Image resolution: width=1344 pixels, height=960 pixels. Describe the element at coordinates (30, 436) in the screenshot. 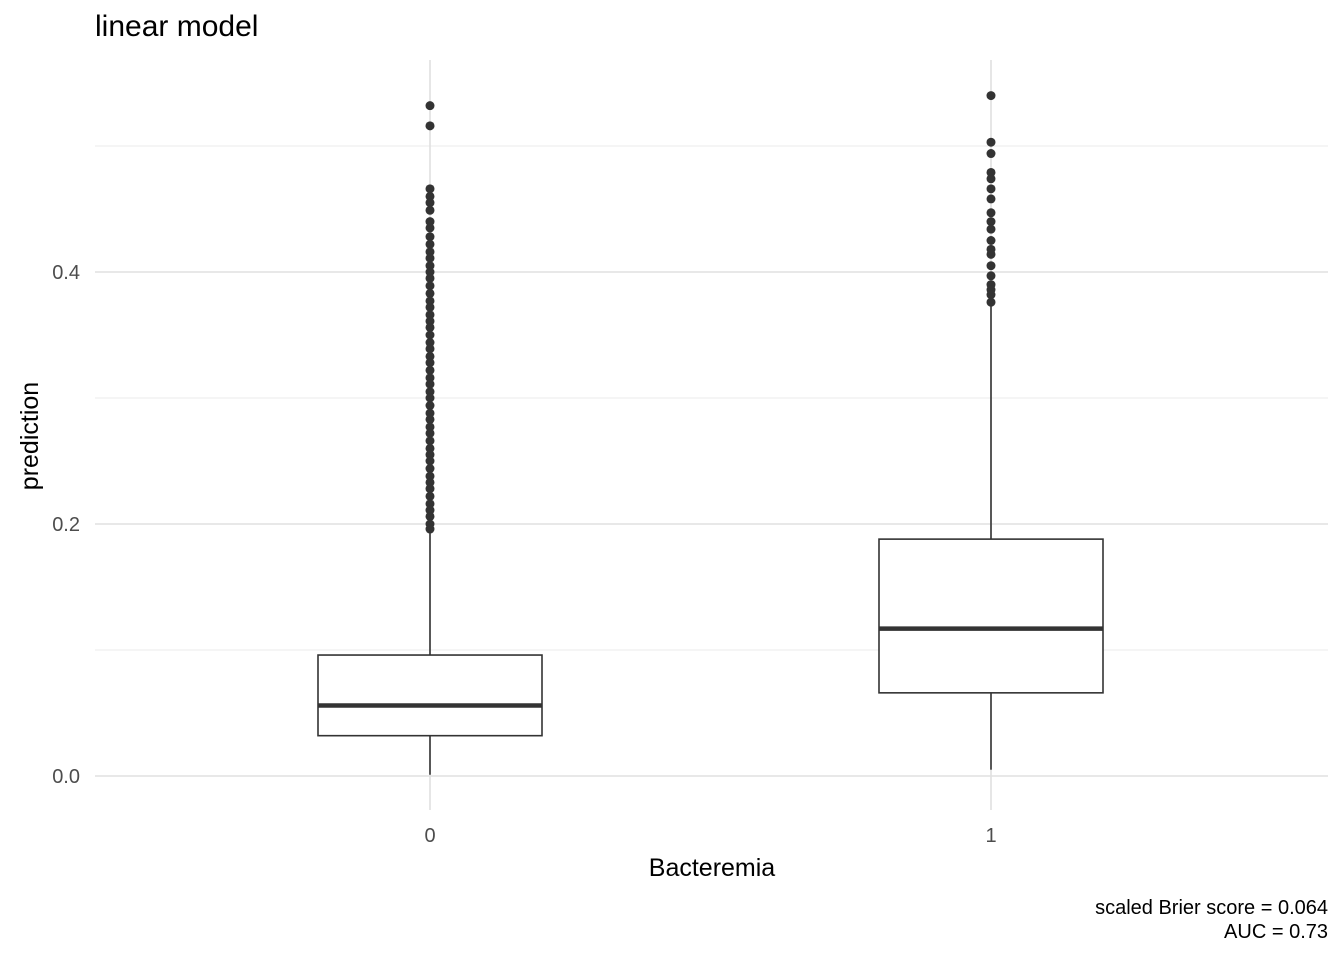

I see `y-axis-label: prediction` at that location.